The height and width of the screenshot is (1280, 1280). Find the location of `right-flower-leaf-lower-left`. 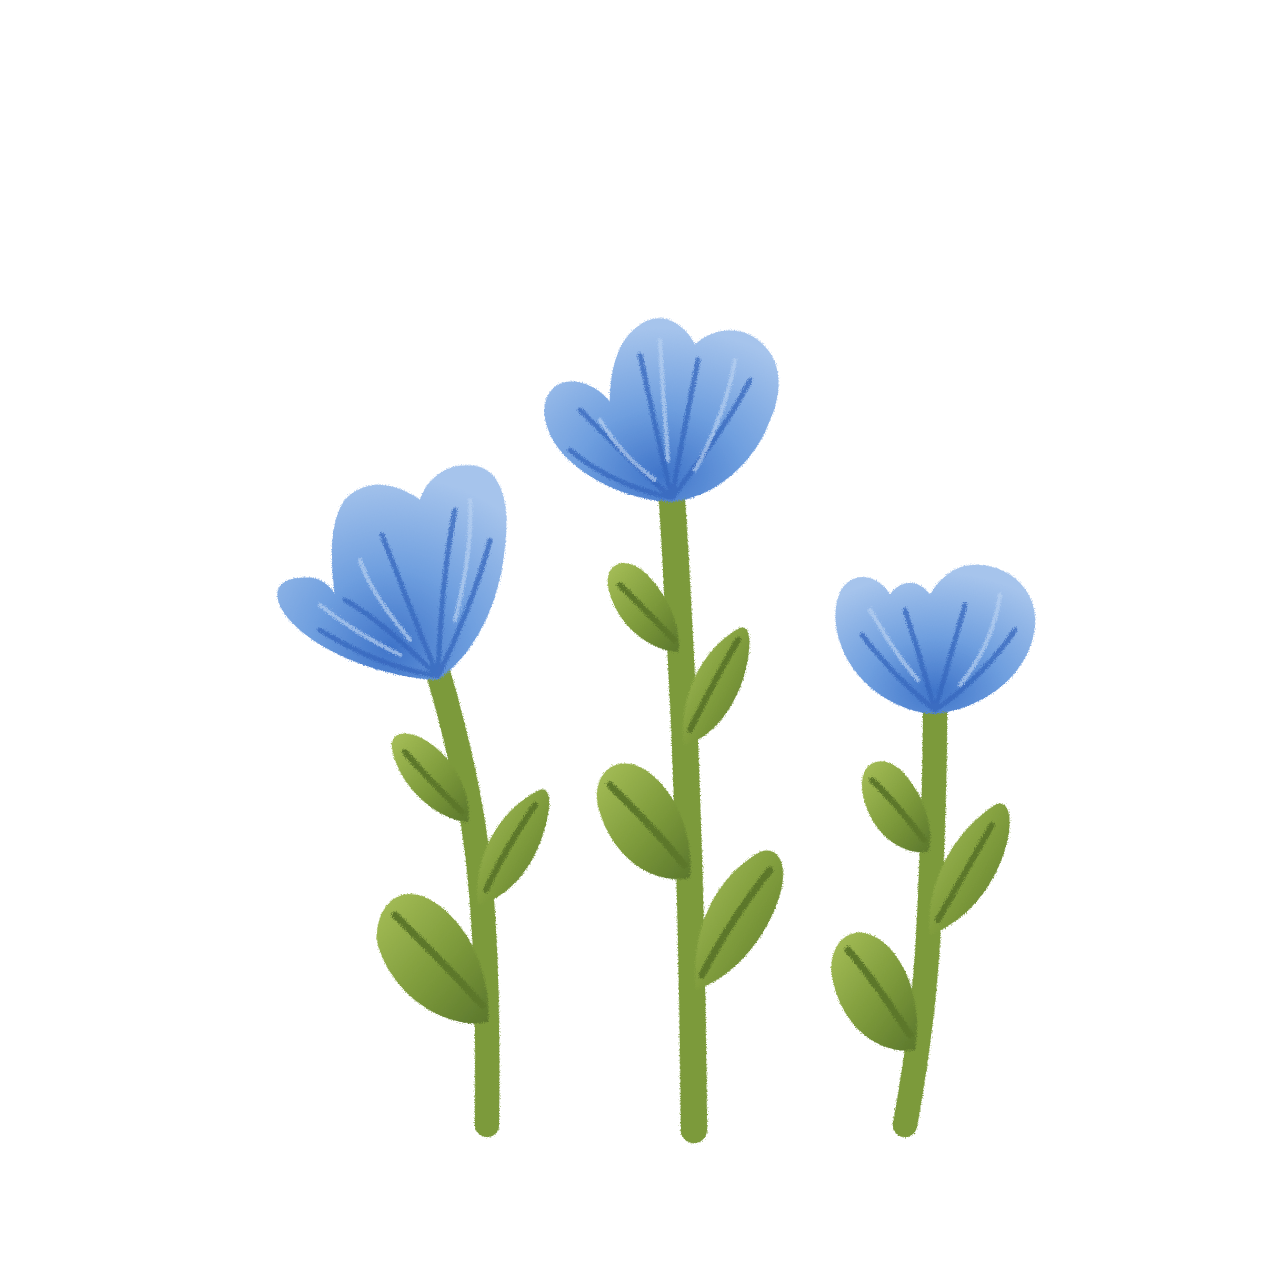

right-flower-leaf-lower-left is located at coordinates (874, 991).